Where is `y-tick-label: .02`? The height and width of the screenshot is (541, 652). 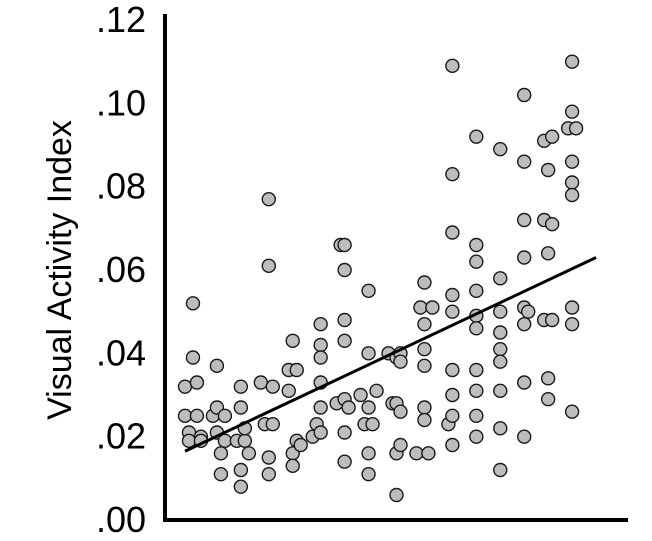
y-tick-label: .02 is located at coordinates (121, 436).